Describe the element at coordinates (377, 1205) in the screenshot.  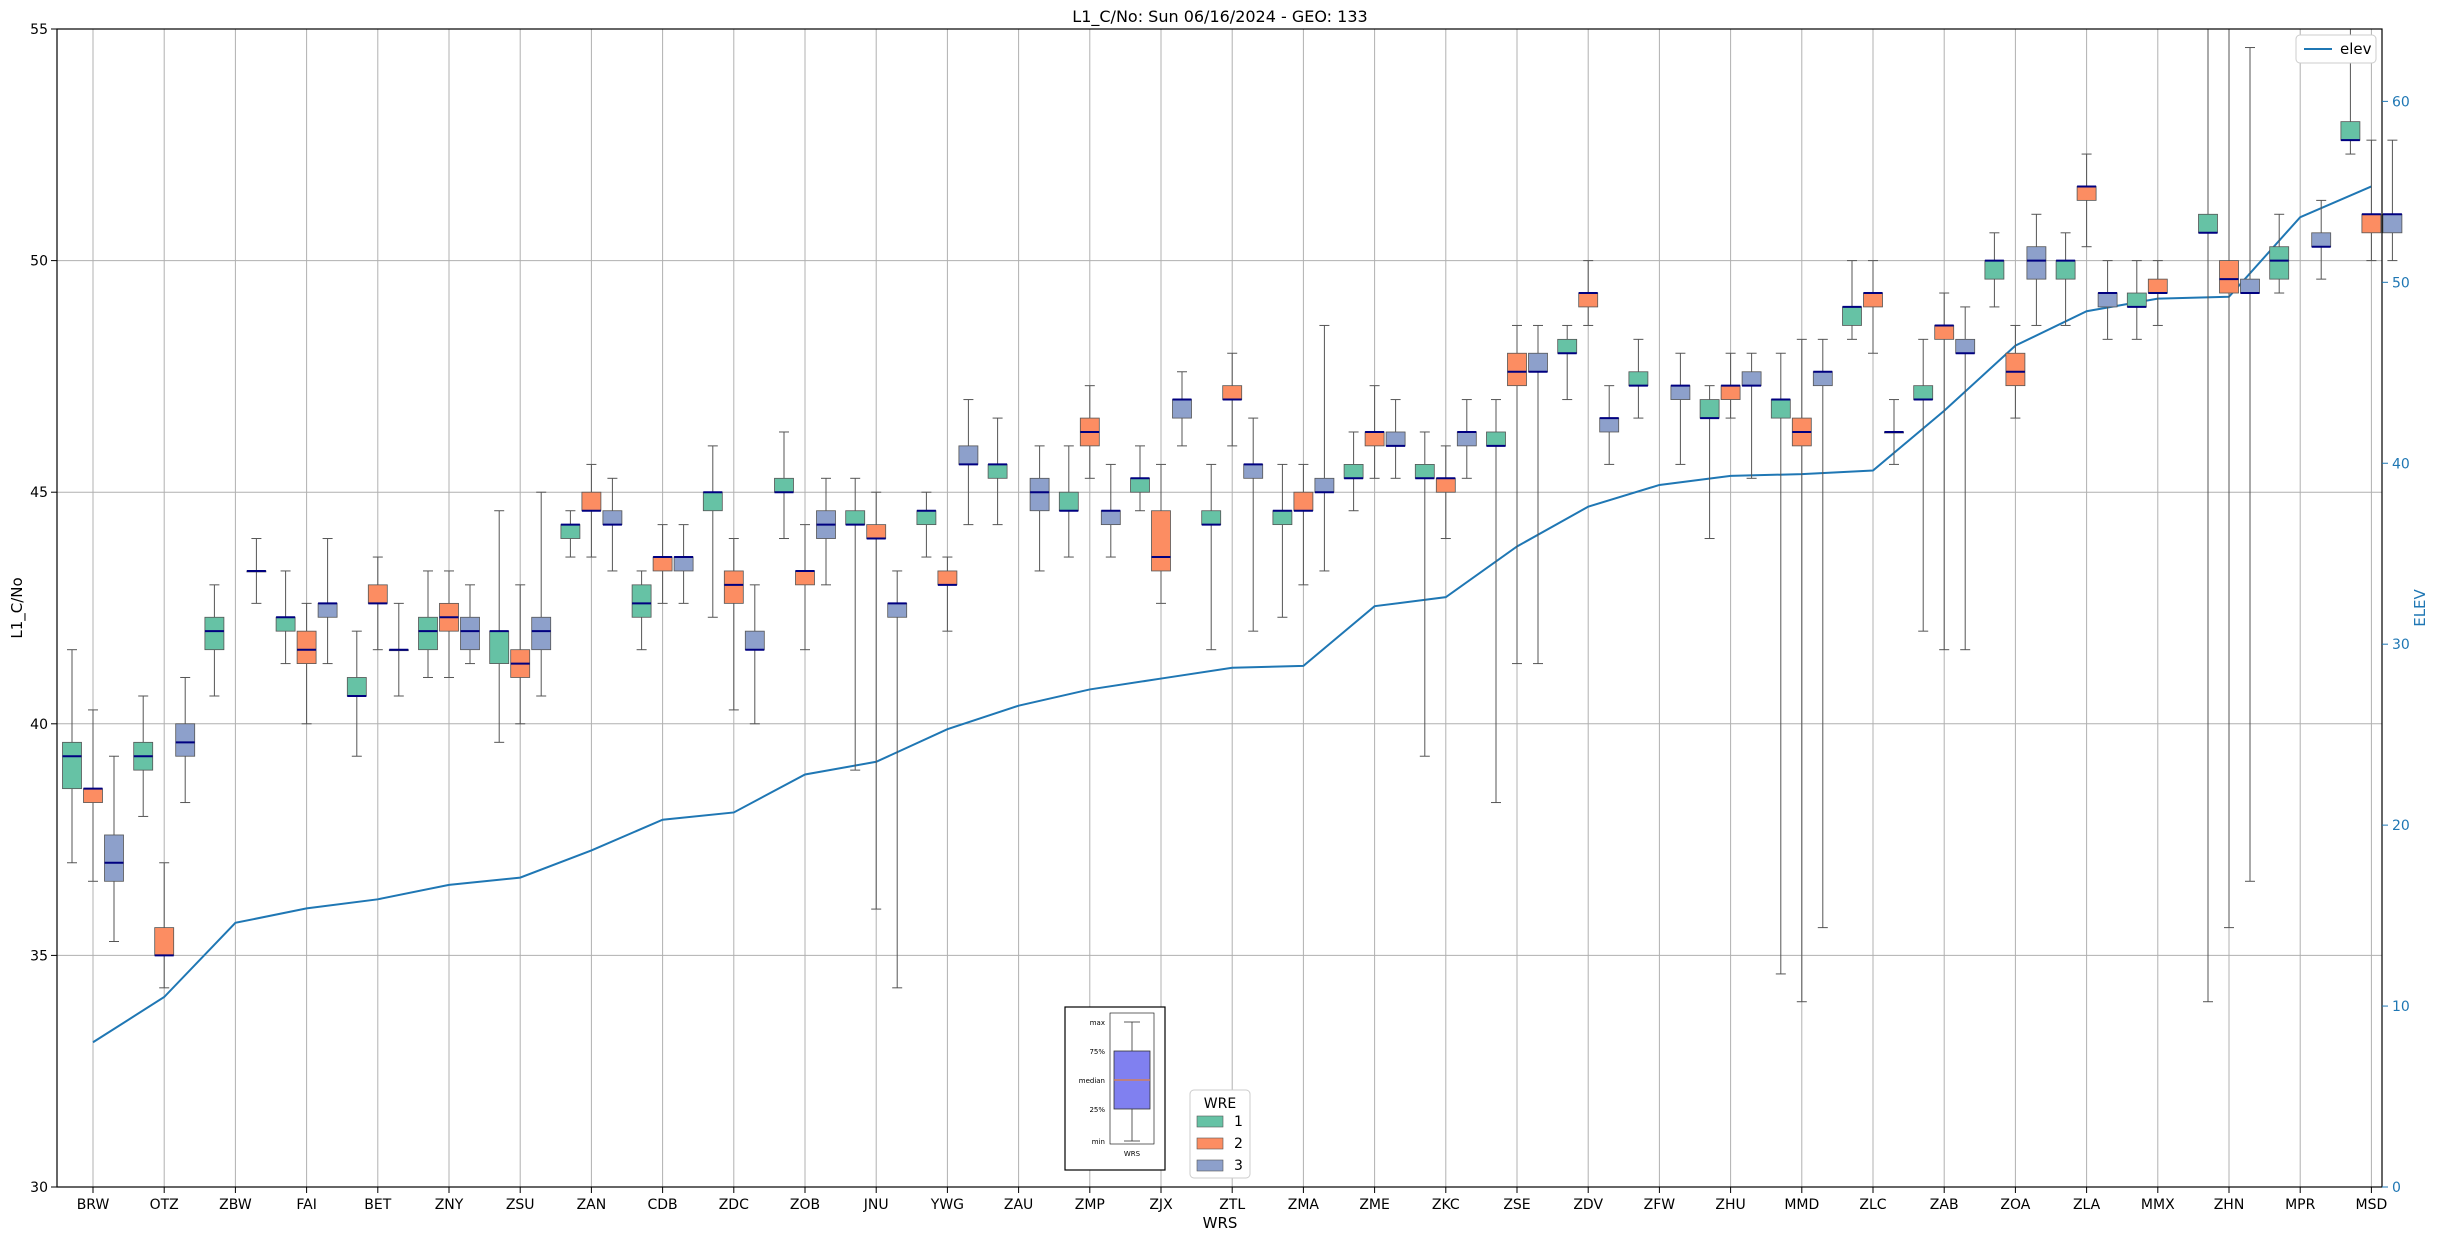
I see `x-tick-label: BET` at that location.